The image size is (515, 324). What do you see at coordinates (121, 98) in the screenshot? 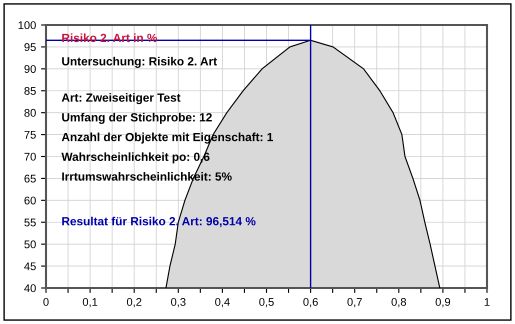
I see `annotation: Art: Zweiseitiger Test` at bounding box center [121, 98].